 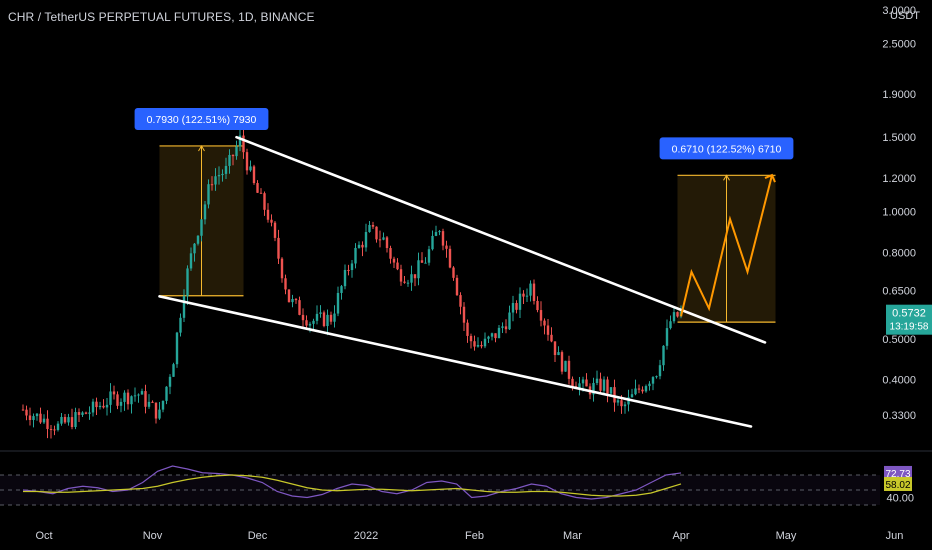 I want to click on projection-path, so click(x=726, y=245).